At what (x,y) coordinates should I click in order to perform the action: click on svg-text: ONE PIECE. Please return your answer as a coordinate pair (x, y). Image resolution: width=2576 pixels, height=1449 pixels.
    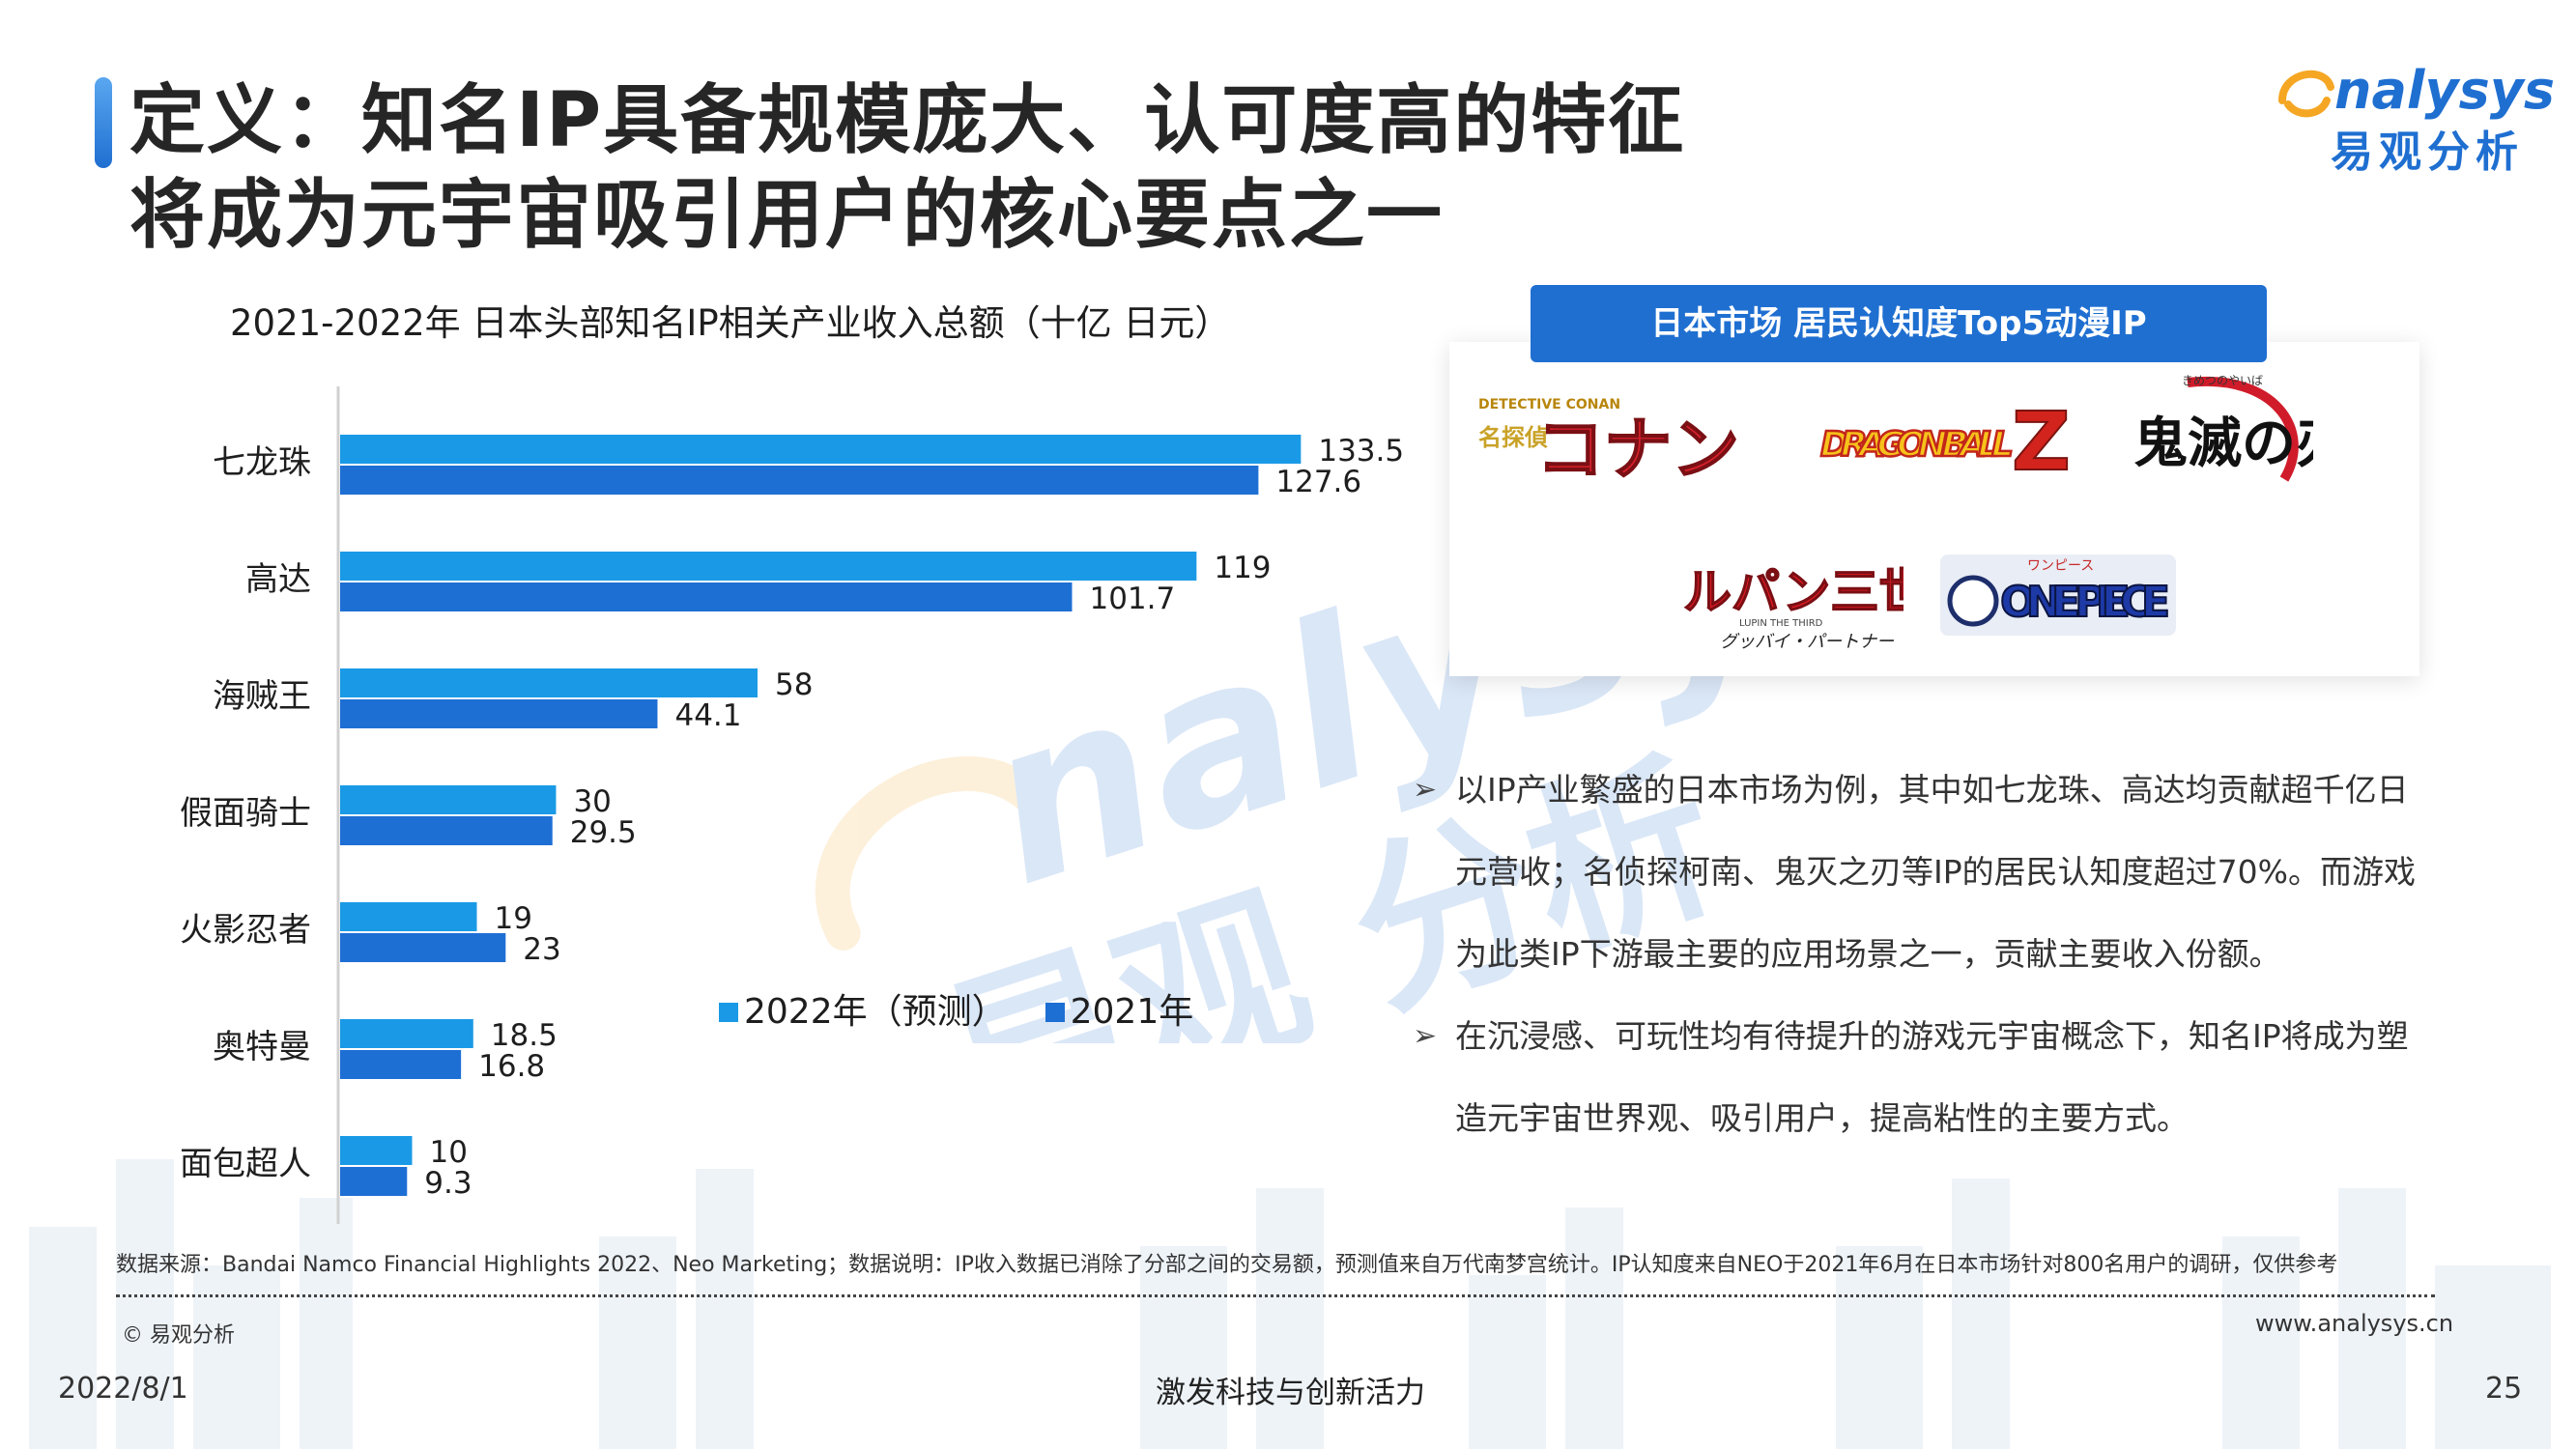
    Looking at the image, I should click on (2085, 602).